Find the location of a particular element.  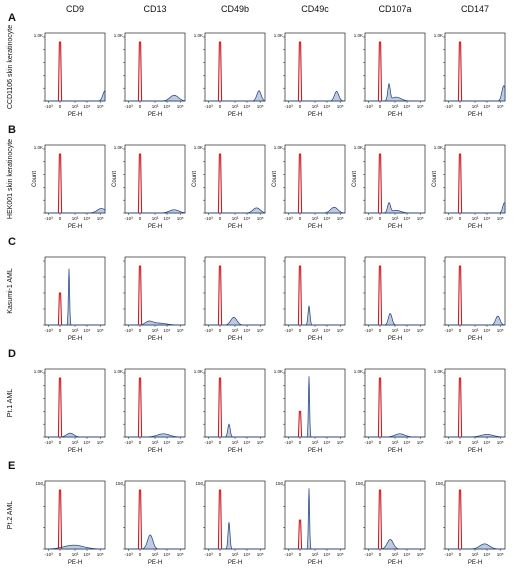

panel-letter: E is located at coordinates (11, 466).